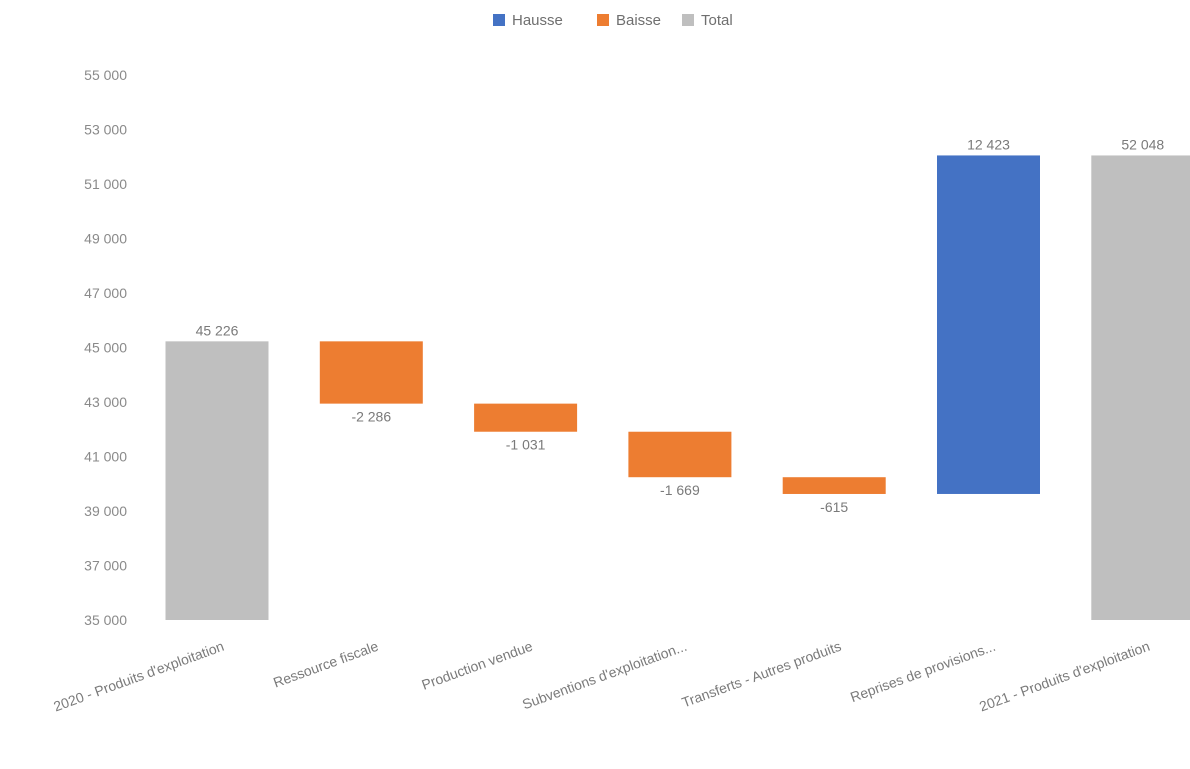 This screenshot has height=769, width=1190. What do you see at coordinates (988, 324) in the screenshot?
I see `bar-increase` at bounding box center [988, 324].